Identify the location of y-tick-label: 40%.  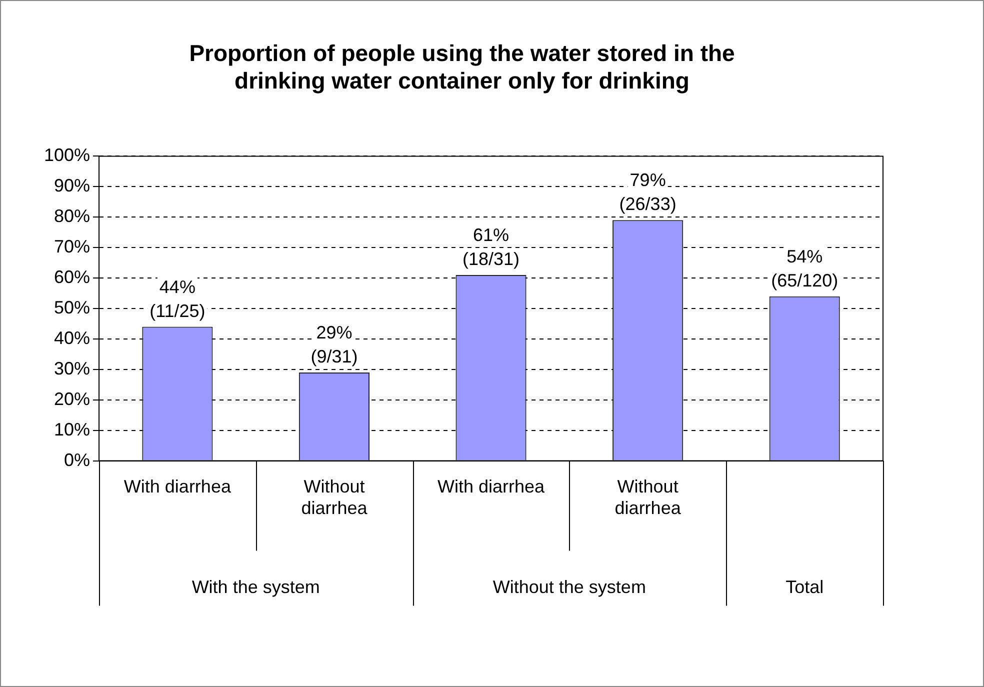
(72, 338).